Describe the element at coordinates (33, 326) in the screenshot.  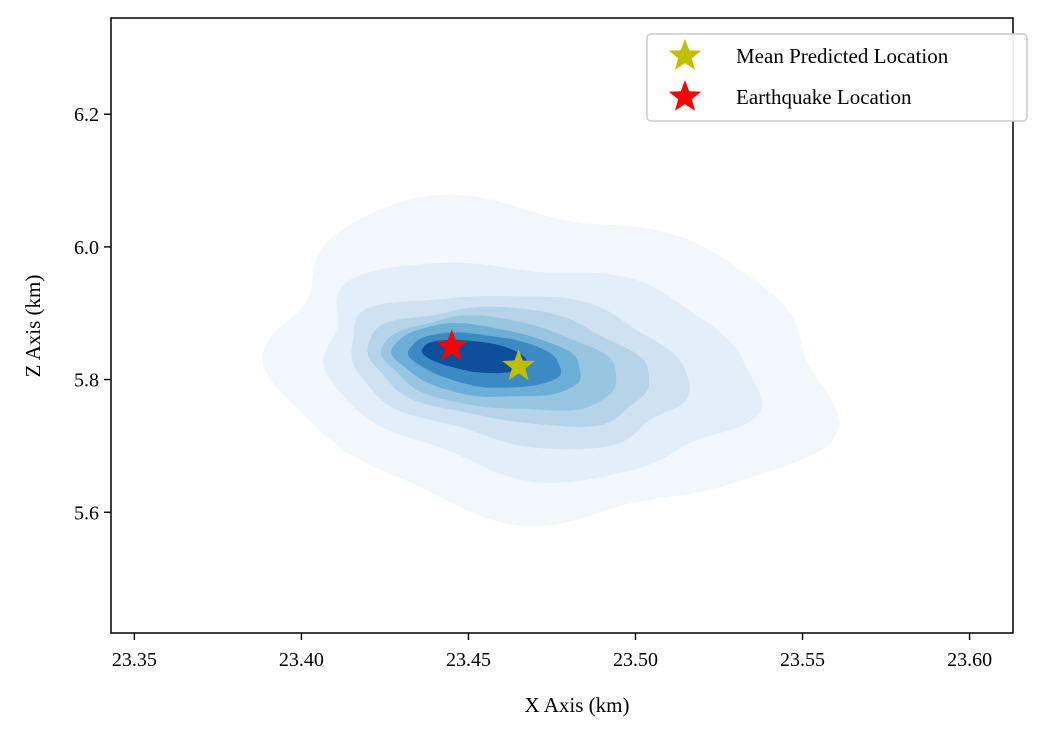
I see `y-axis-label: Z Axis (km)` at that location.